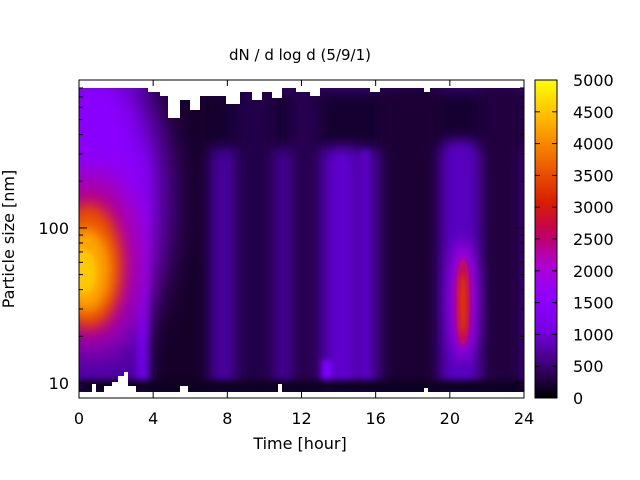 The height and width of the screenshot is (480, 640). I want to click on colorbar-tick-label: 2500, so click(593, 239).